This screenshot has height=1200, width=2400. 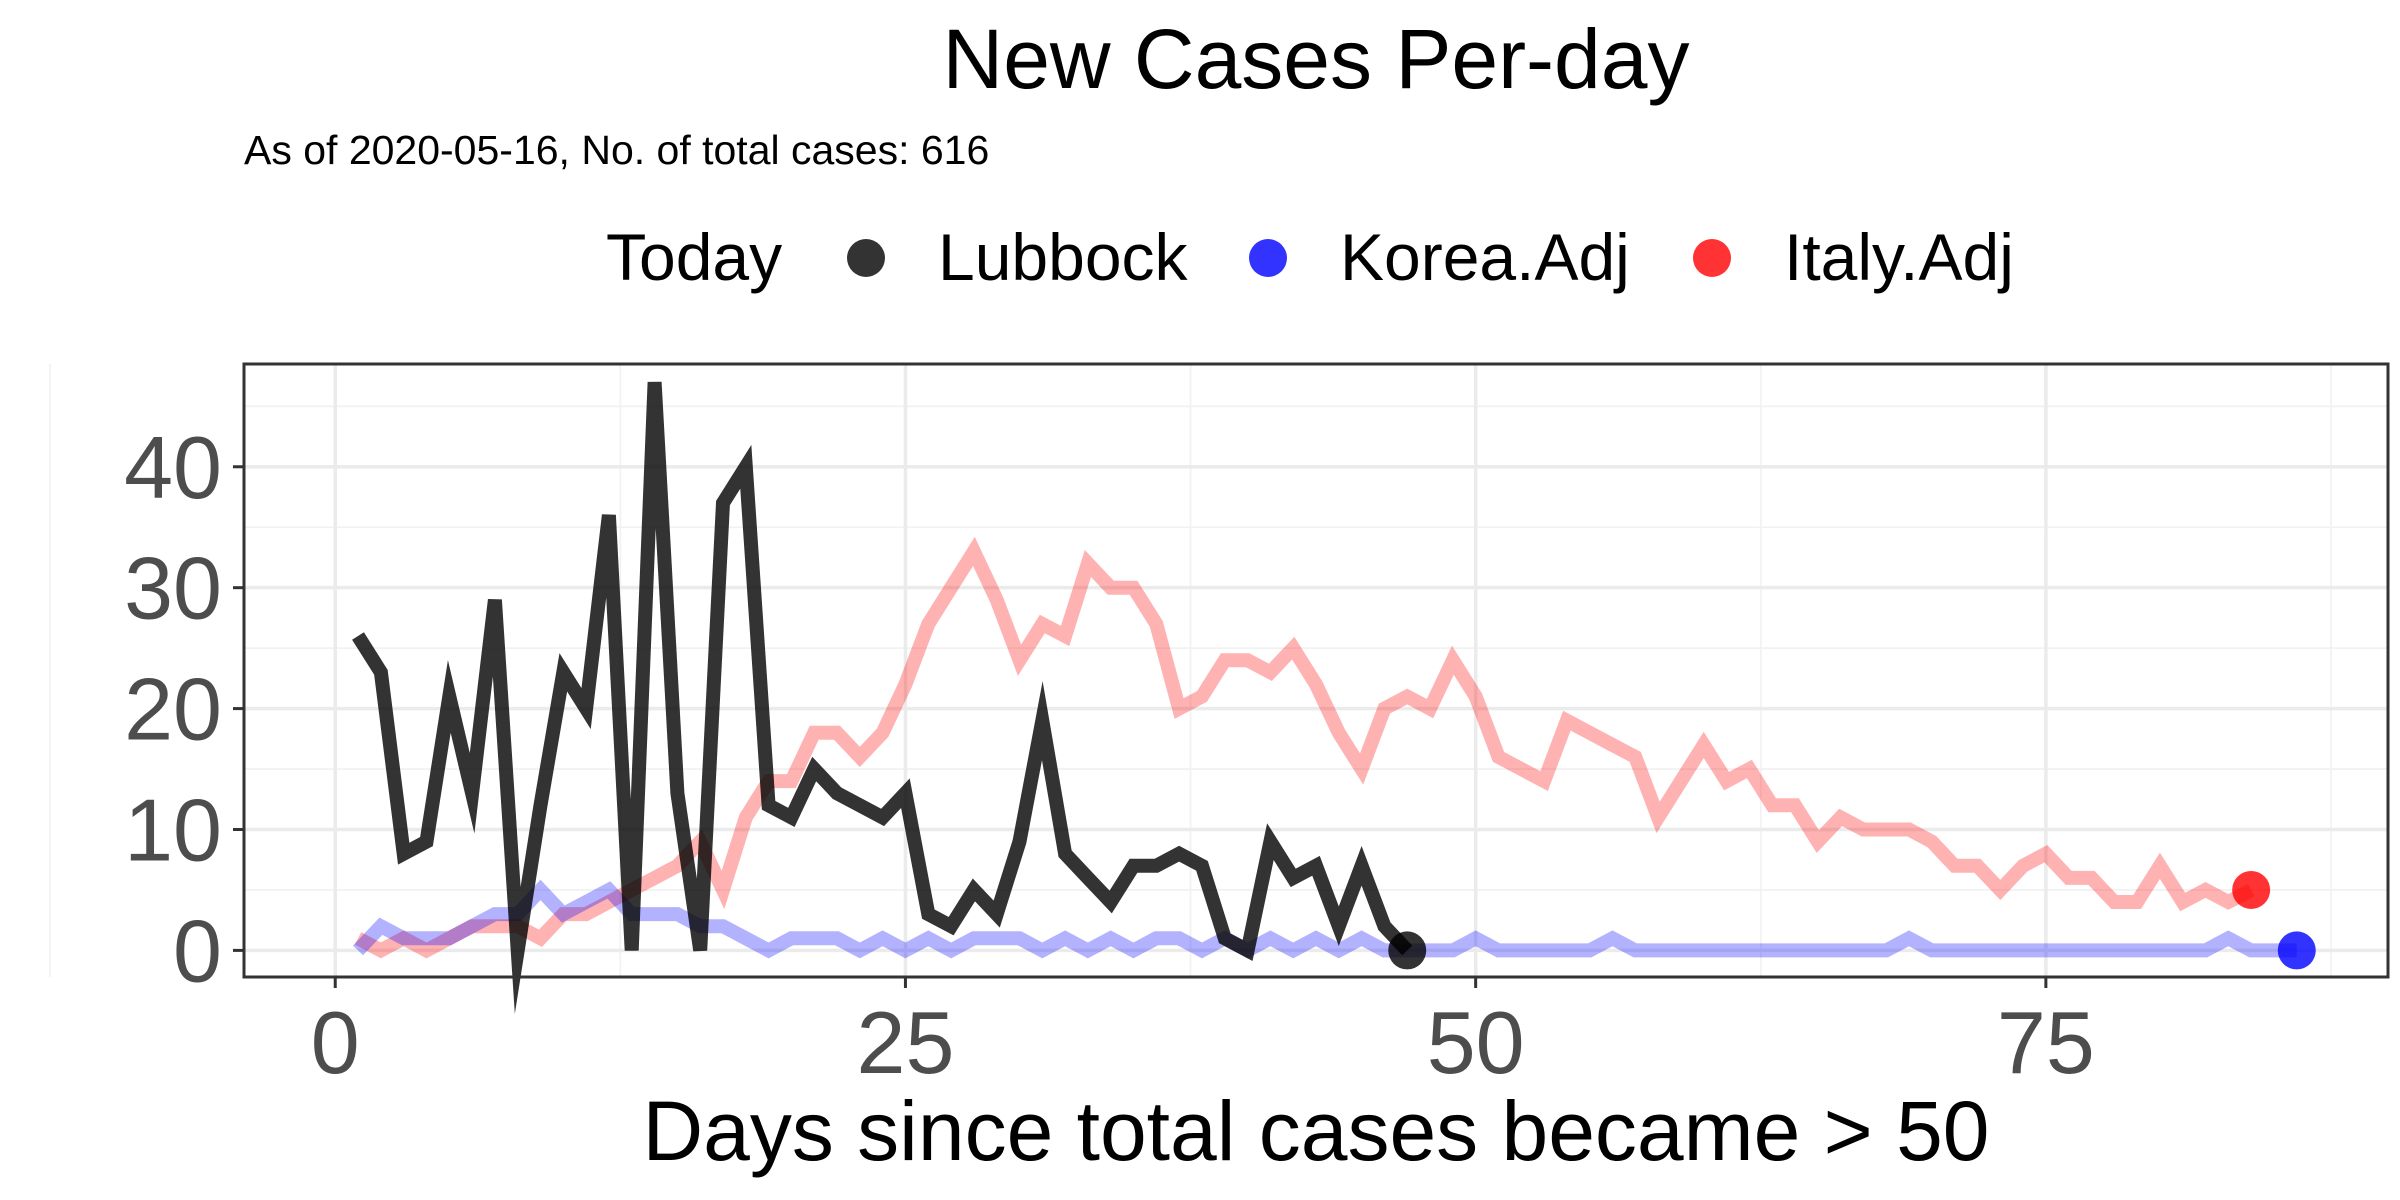 What do you see at coordinates (1712, 258) in the screenshot?
I see `legend-key-italy` at bounding box center [1712, 258].